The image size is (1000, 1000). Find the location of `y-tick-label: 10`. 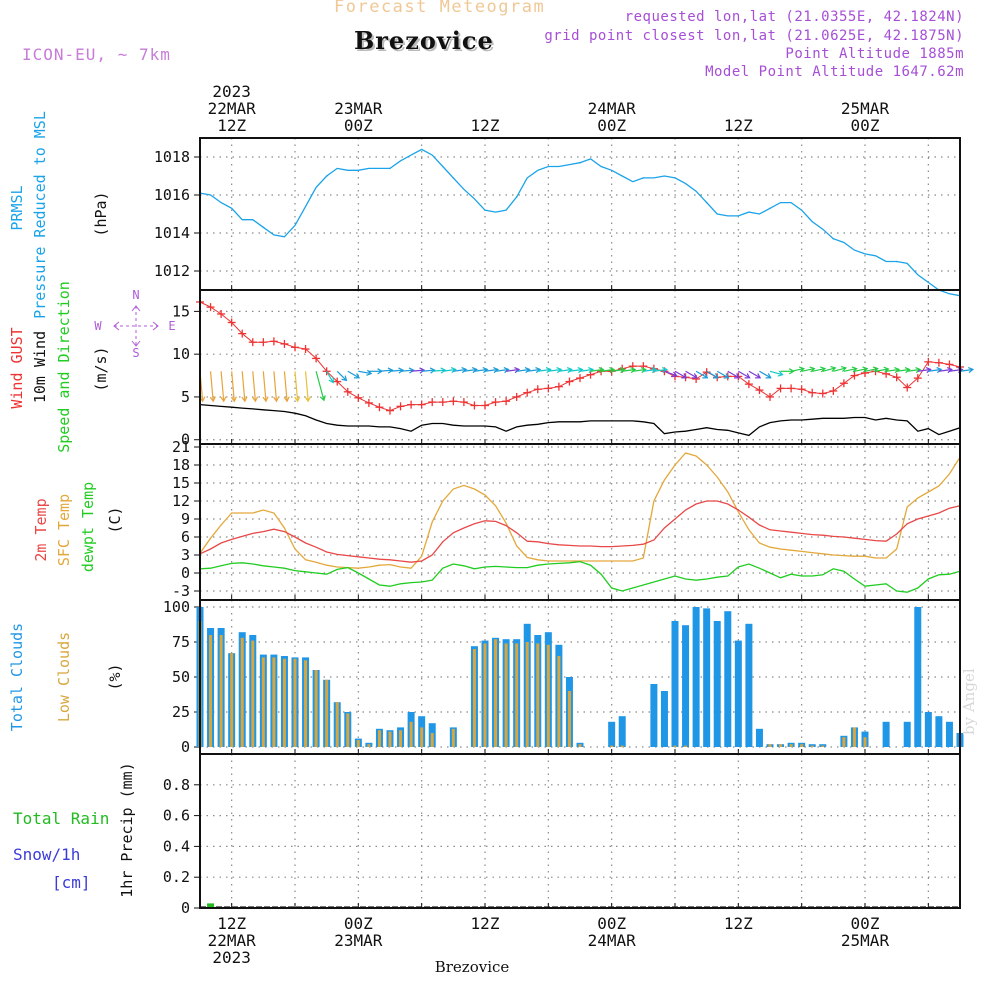

y-tick-label: 10 is located at coordinates (181, 354).